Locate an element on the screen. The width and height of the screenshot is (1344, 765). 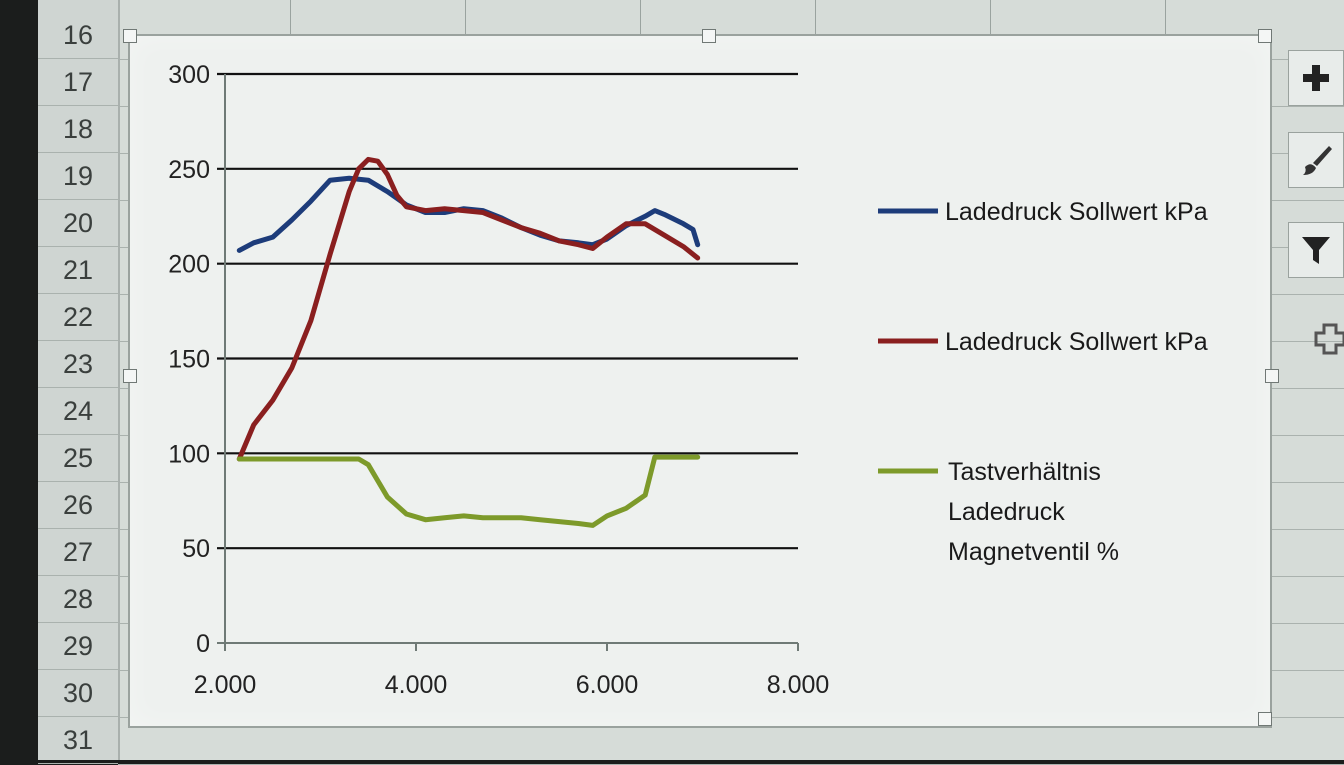
row-header-column: 16 17 18 19 20 21 22 23 24 25 26 27 28 29 30 31 is located at coordinates (79, 382).